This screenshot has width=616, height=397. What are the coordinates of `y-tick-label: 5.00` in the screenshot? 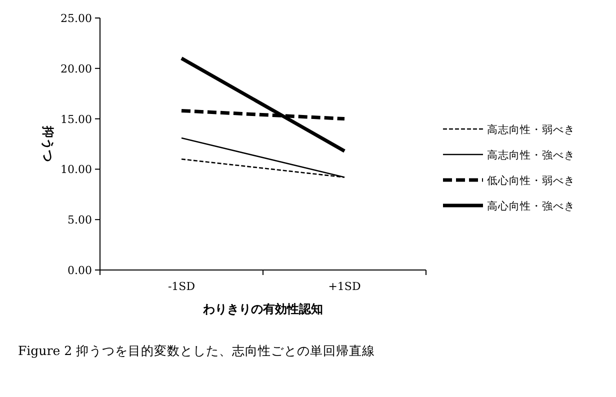 It's located at (80, 220).